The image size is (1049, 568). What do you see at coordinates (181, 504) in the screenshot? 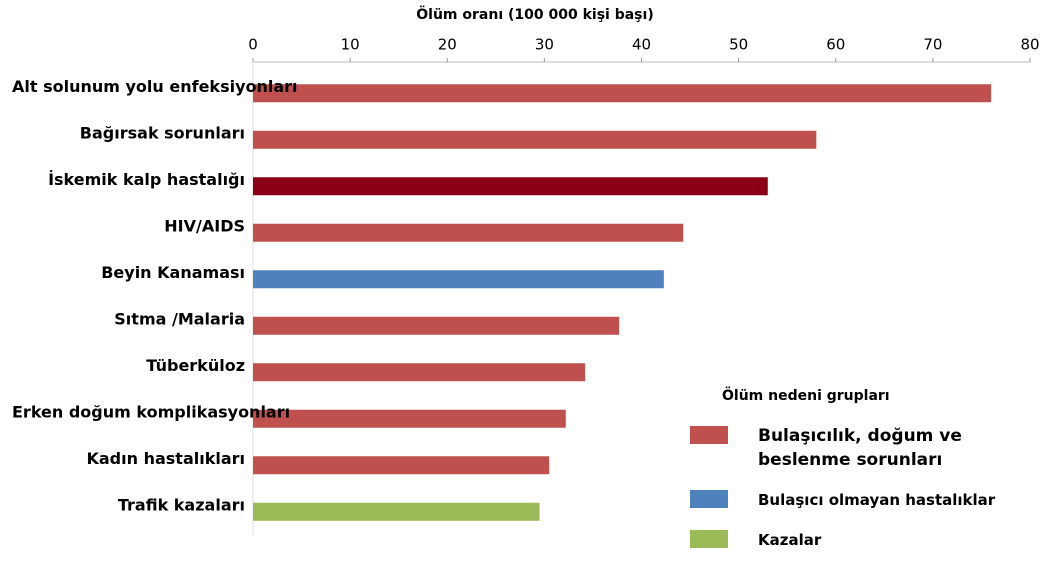
I see `y-tick-label: Trafik kazaları` at bounding box center [181, 504].